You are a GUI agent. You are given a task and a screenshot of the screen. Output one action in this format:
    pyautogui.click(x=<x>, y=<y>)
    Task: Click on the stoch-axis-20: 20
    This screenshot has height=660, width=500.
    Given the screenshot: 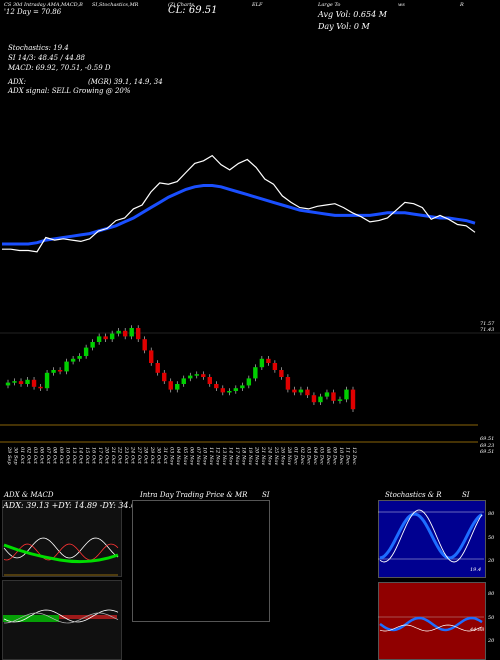 What is the action you would take?
    pyautogui.click(x=491, y=561)
    